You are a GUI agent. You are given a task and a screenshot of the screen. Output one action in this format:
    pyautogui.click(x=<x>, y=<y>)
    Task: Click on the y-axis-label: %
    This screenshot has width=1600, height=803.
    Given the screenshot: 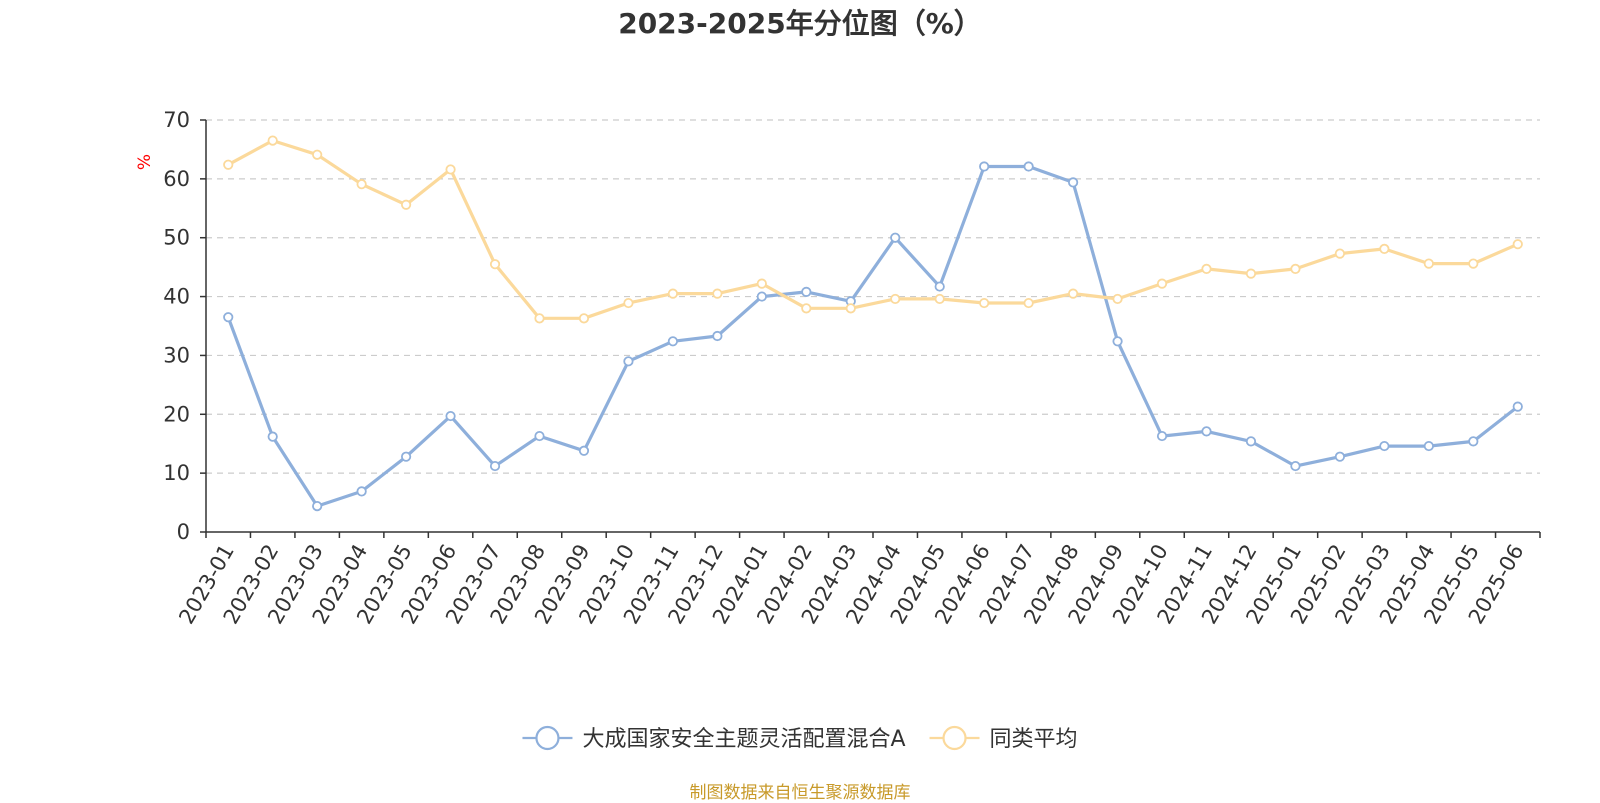 What is the action you would take?
    pyautogui.click(x=145, y=162)
    